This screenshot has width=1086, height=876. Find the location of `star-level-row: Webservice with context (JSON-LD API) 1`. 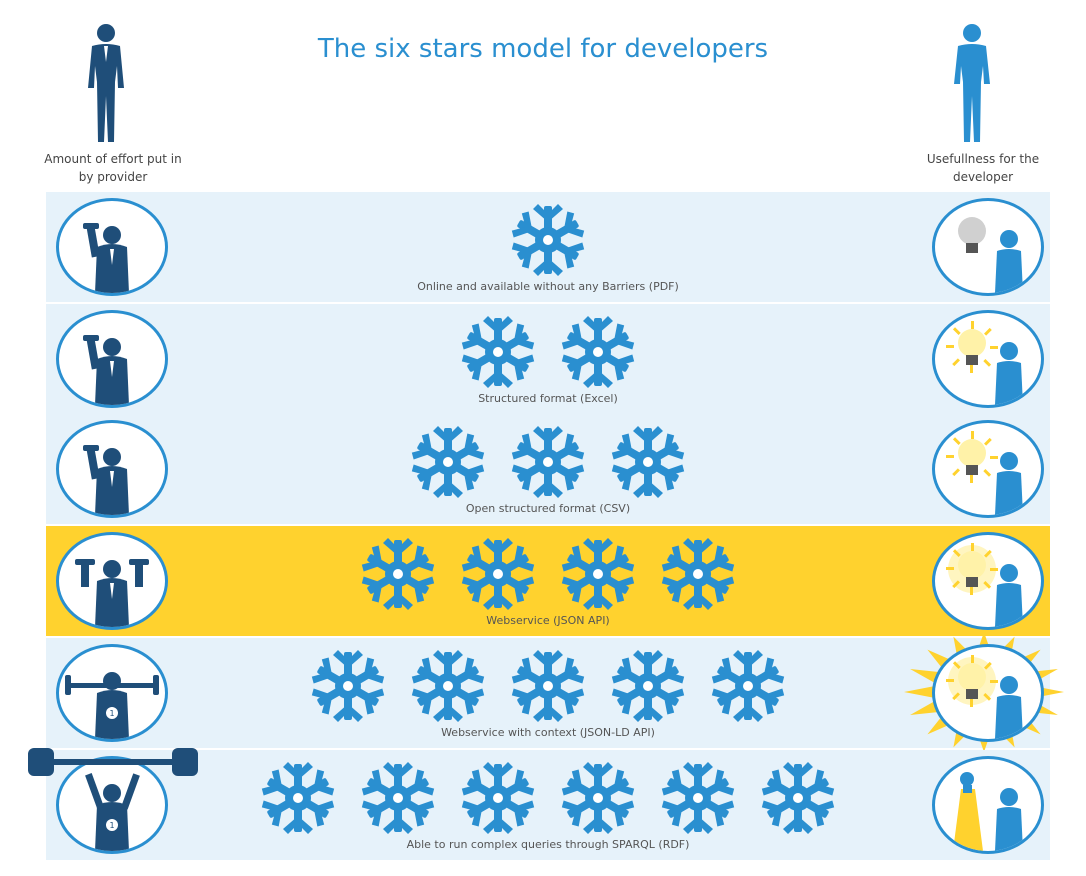

star-level-row: Webservice with context (JSON-LD API) 1 is located at coordinates (555, 692).